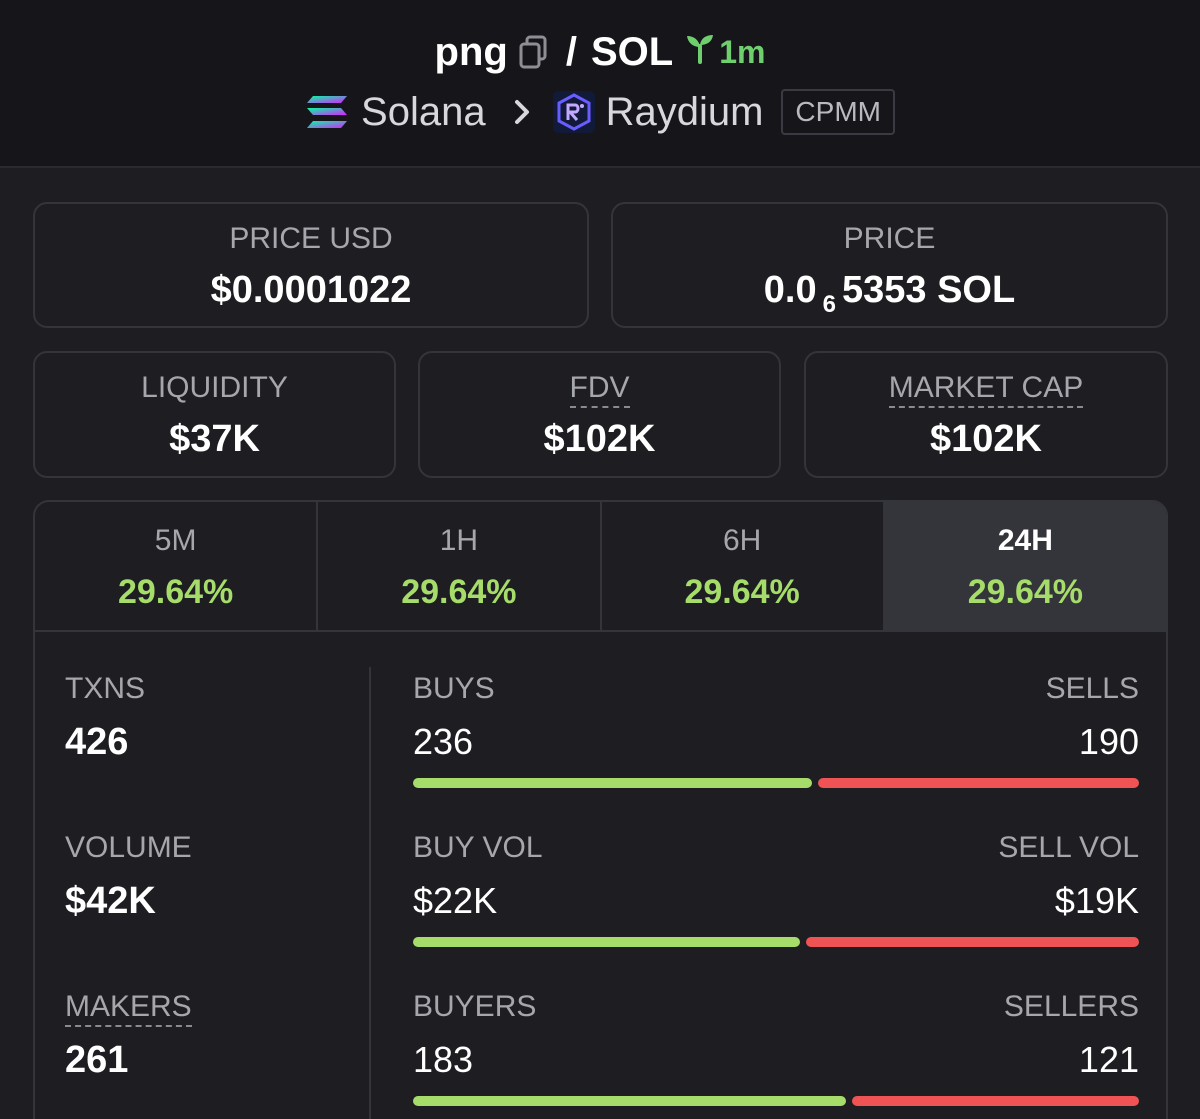 The width and height of the screenshot is (1200, 1119). What do you see at coordinates (700, 52) in the screenshot?
I see `sprout-icon` at bounding box center [700, 52].